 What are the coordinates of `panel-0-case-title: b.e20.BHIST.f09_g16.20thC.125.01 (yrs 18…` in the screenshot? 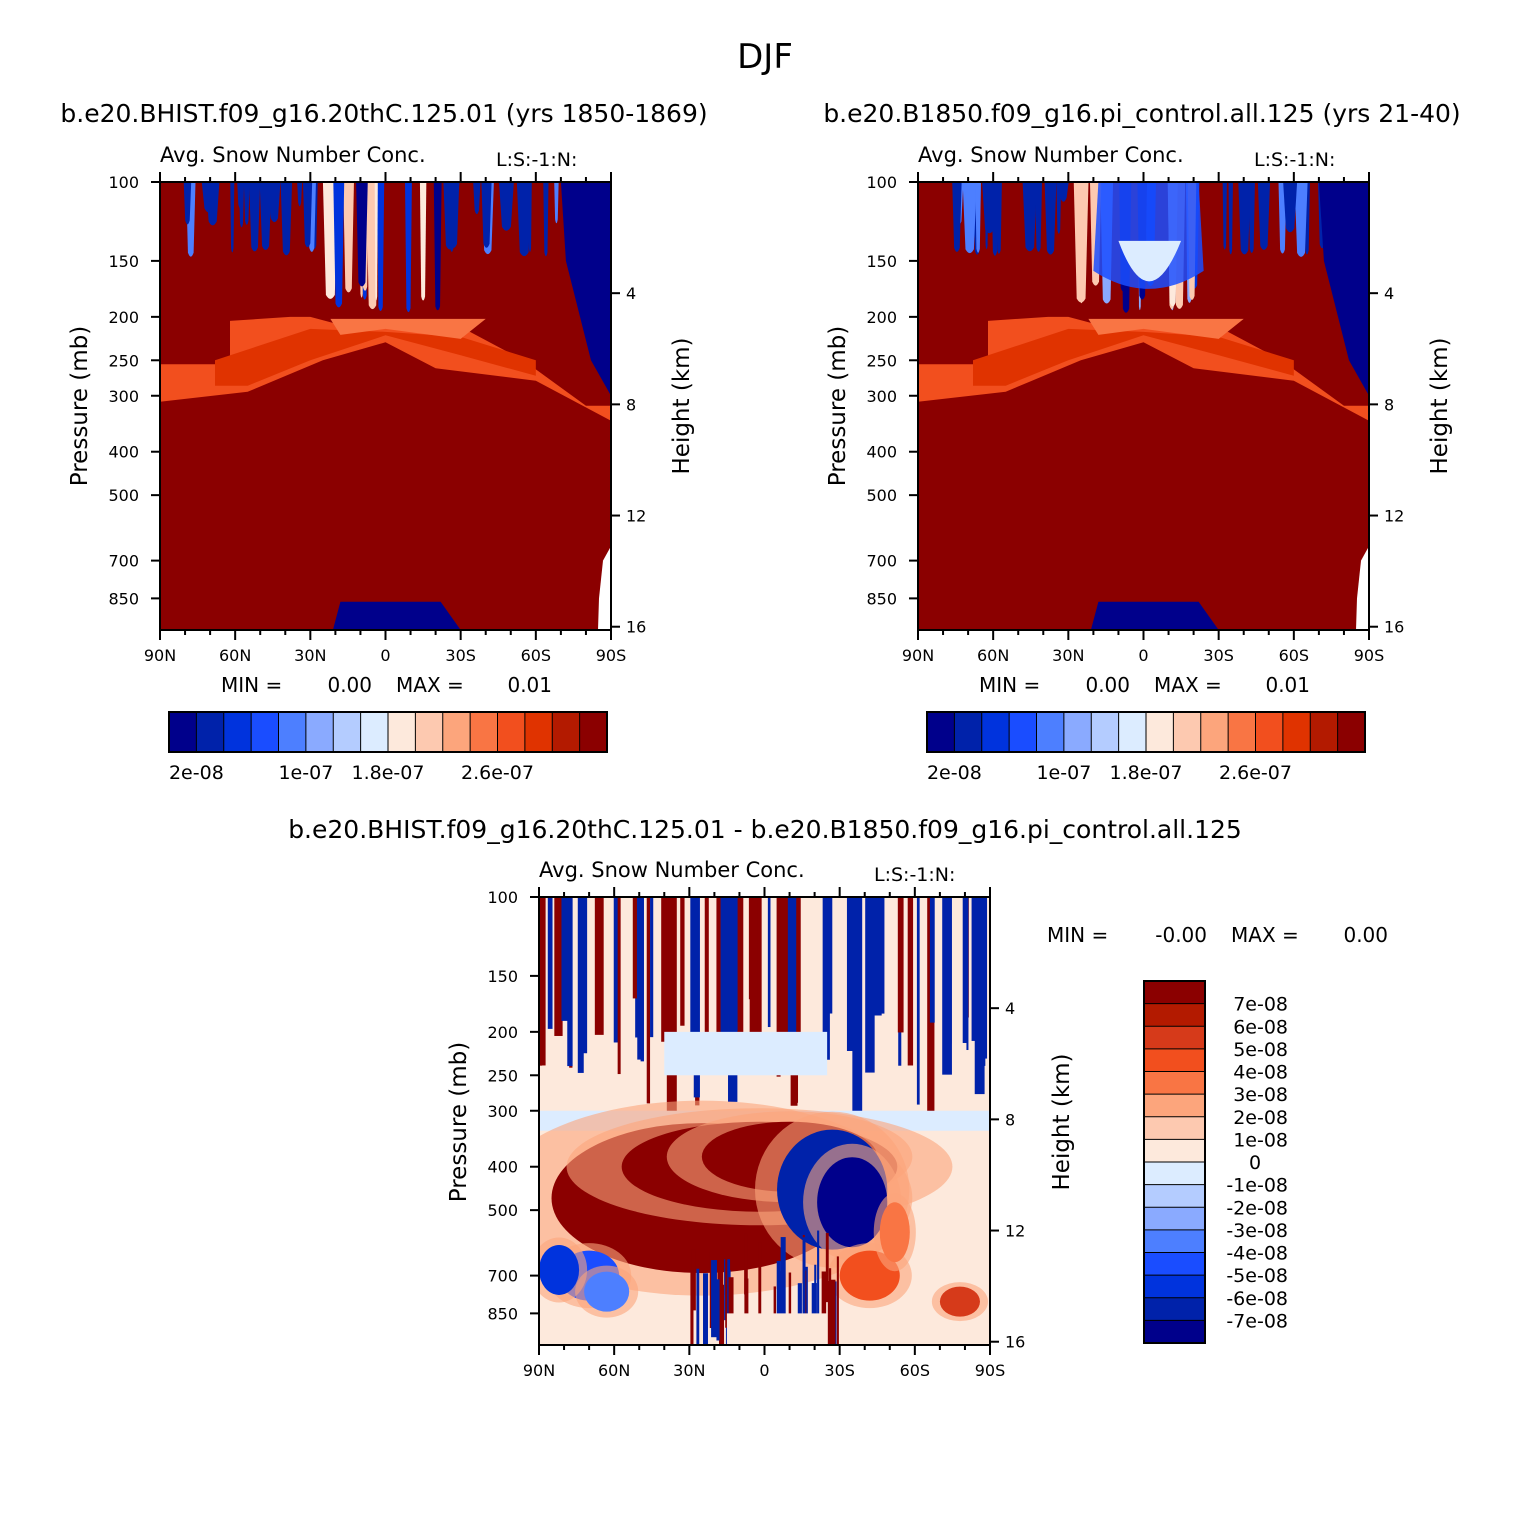 It's located at (383, 113).